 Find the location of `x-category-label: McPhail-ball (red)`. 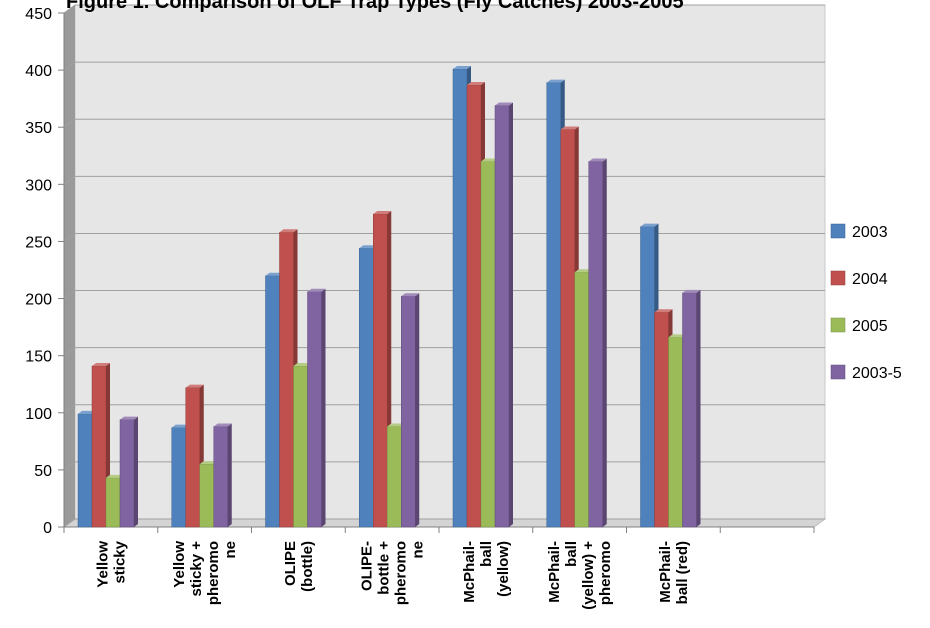

x-category-label: McPhail-ball (red) is located at coordinates (674, 572).